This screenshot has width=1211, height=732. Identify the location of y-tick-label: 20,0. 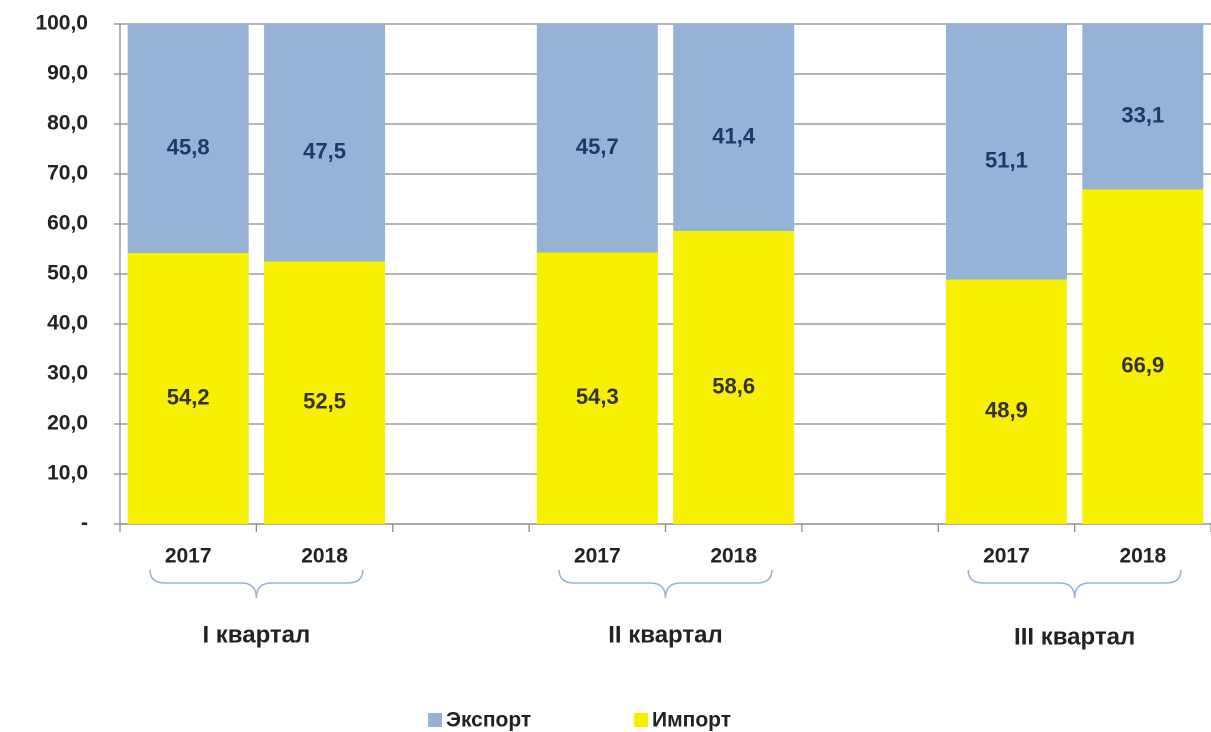
(67, 423).